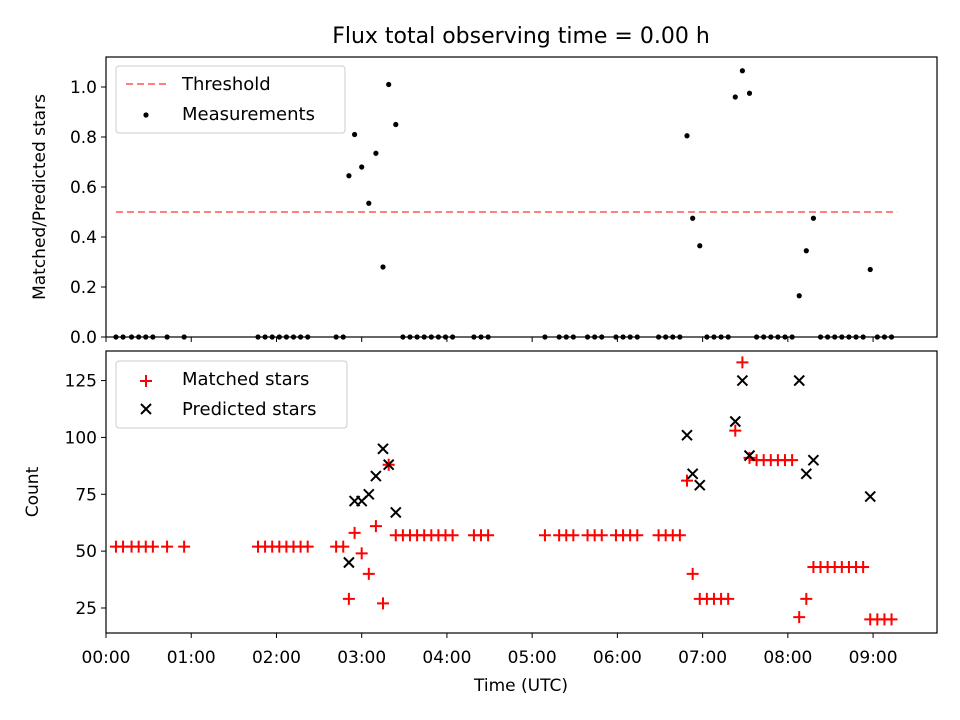 The height and width of the screenshot is (720, 960). What do you see at coordinates (83, 88) in the screenshot?
I see `top-y-tick-label: 1.0` at bounding box center [83, 88].